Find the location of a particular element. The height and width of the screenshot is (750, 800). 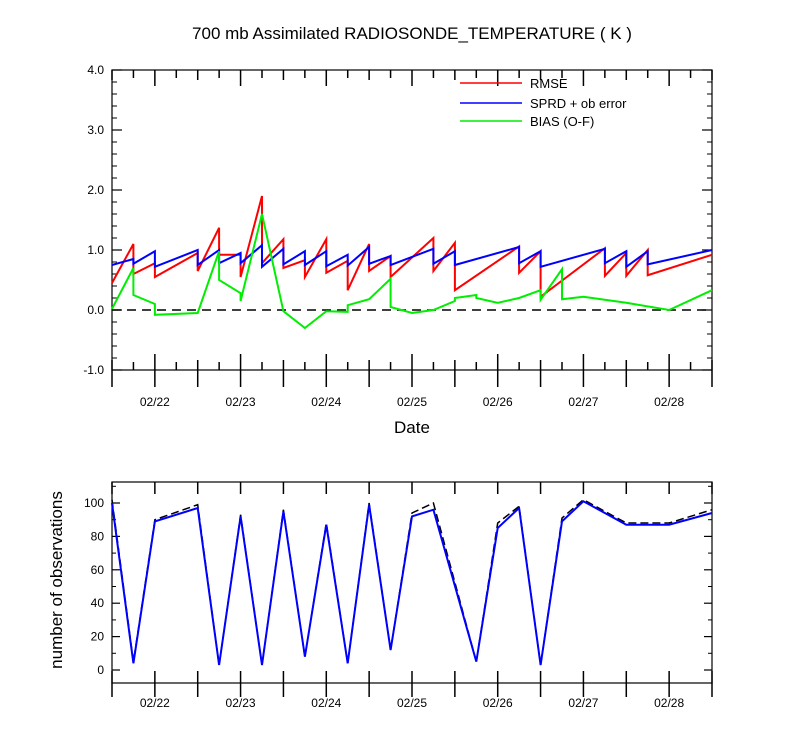

series-line-bias is located at coordinates (412, 271).